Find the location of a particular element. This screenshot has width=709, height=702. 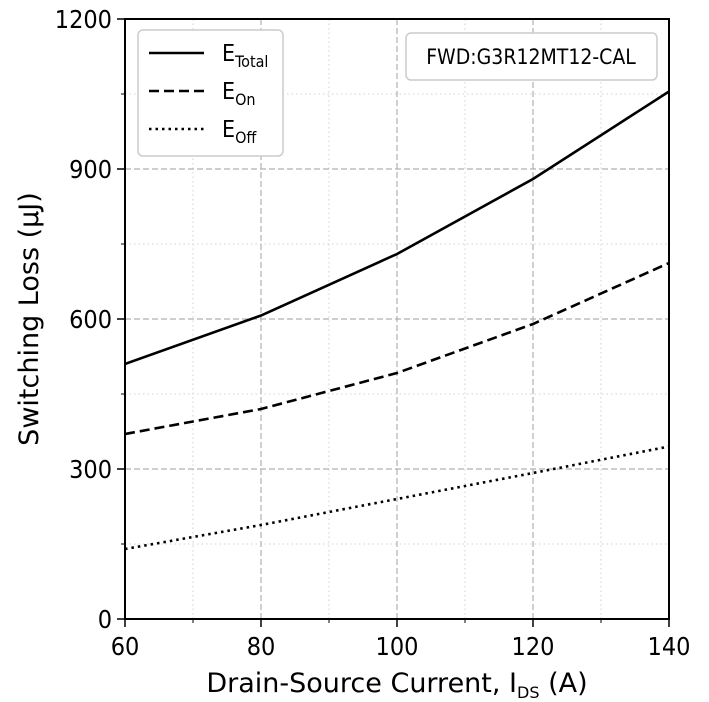

series-line-off is located at coordinates (397, 498).